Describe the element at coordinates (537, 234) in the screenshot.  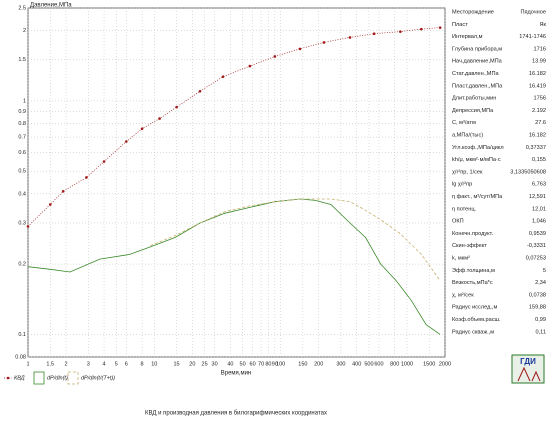
I see `parameter-value: 0,9539` at that location.